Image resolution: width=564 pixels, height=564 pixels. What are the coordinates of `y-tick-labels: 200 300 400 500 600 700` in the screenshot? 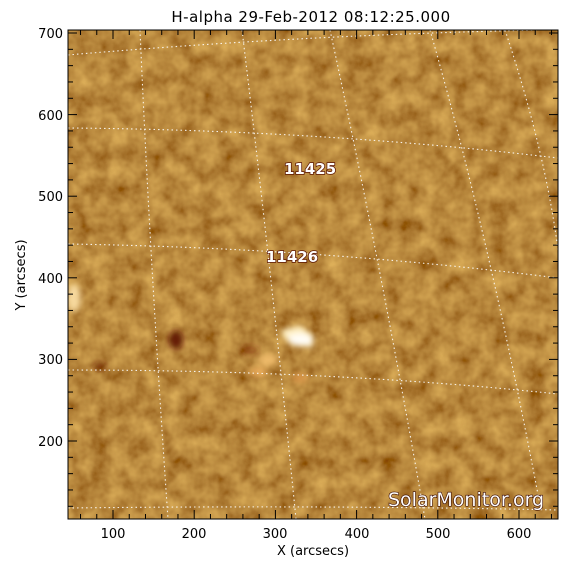 It's located at (50, 238).